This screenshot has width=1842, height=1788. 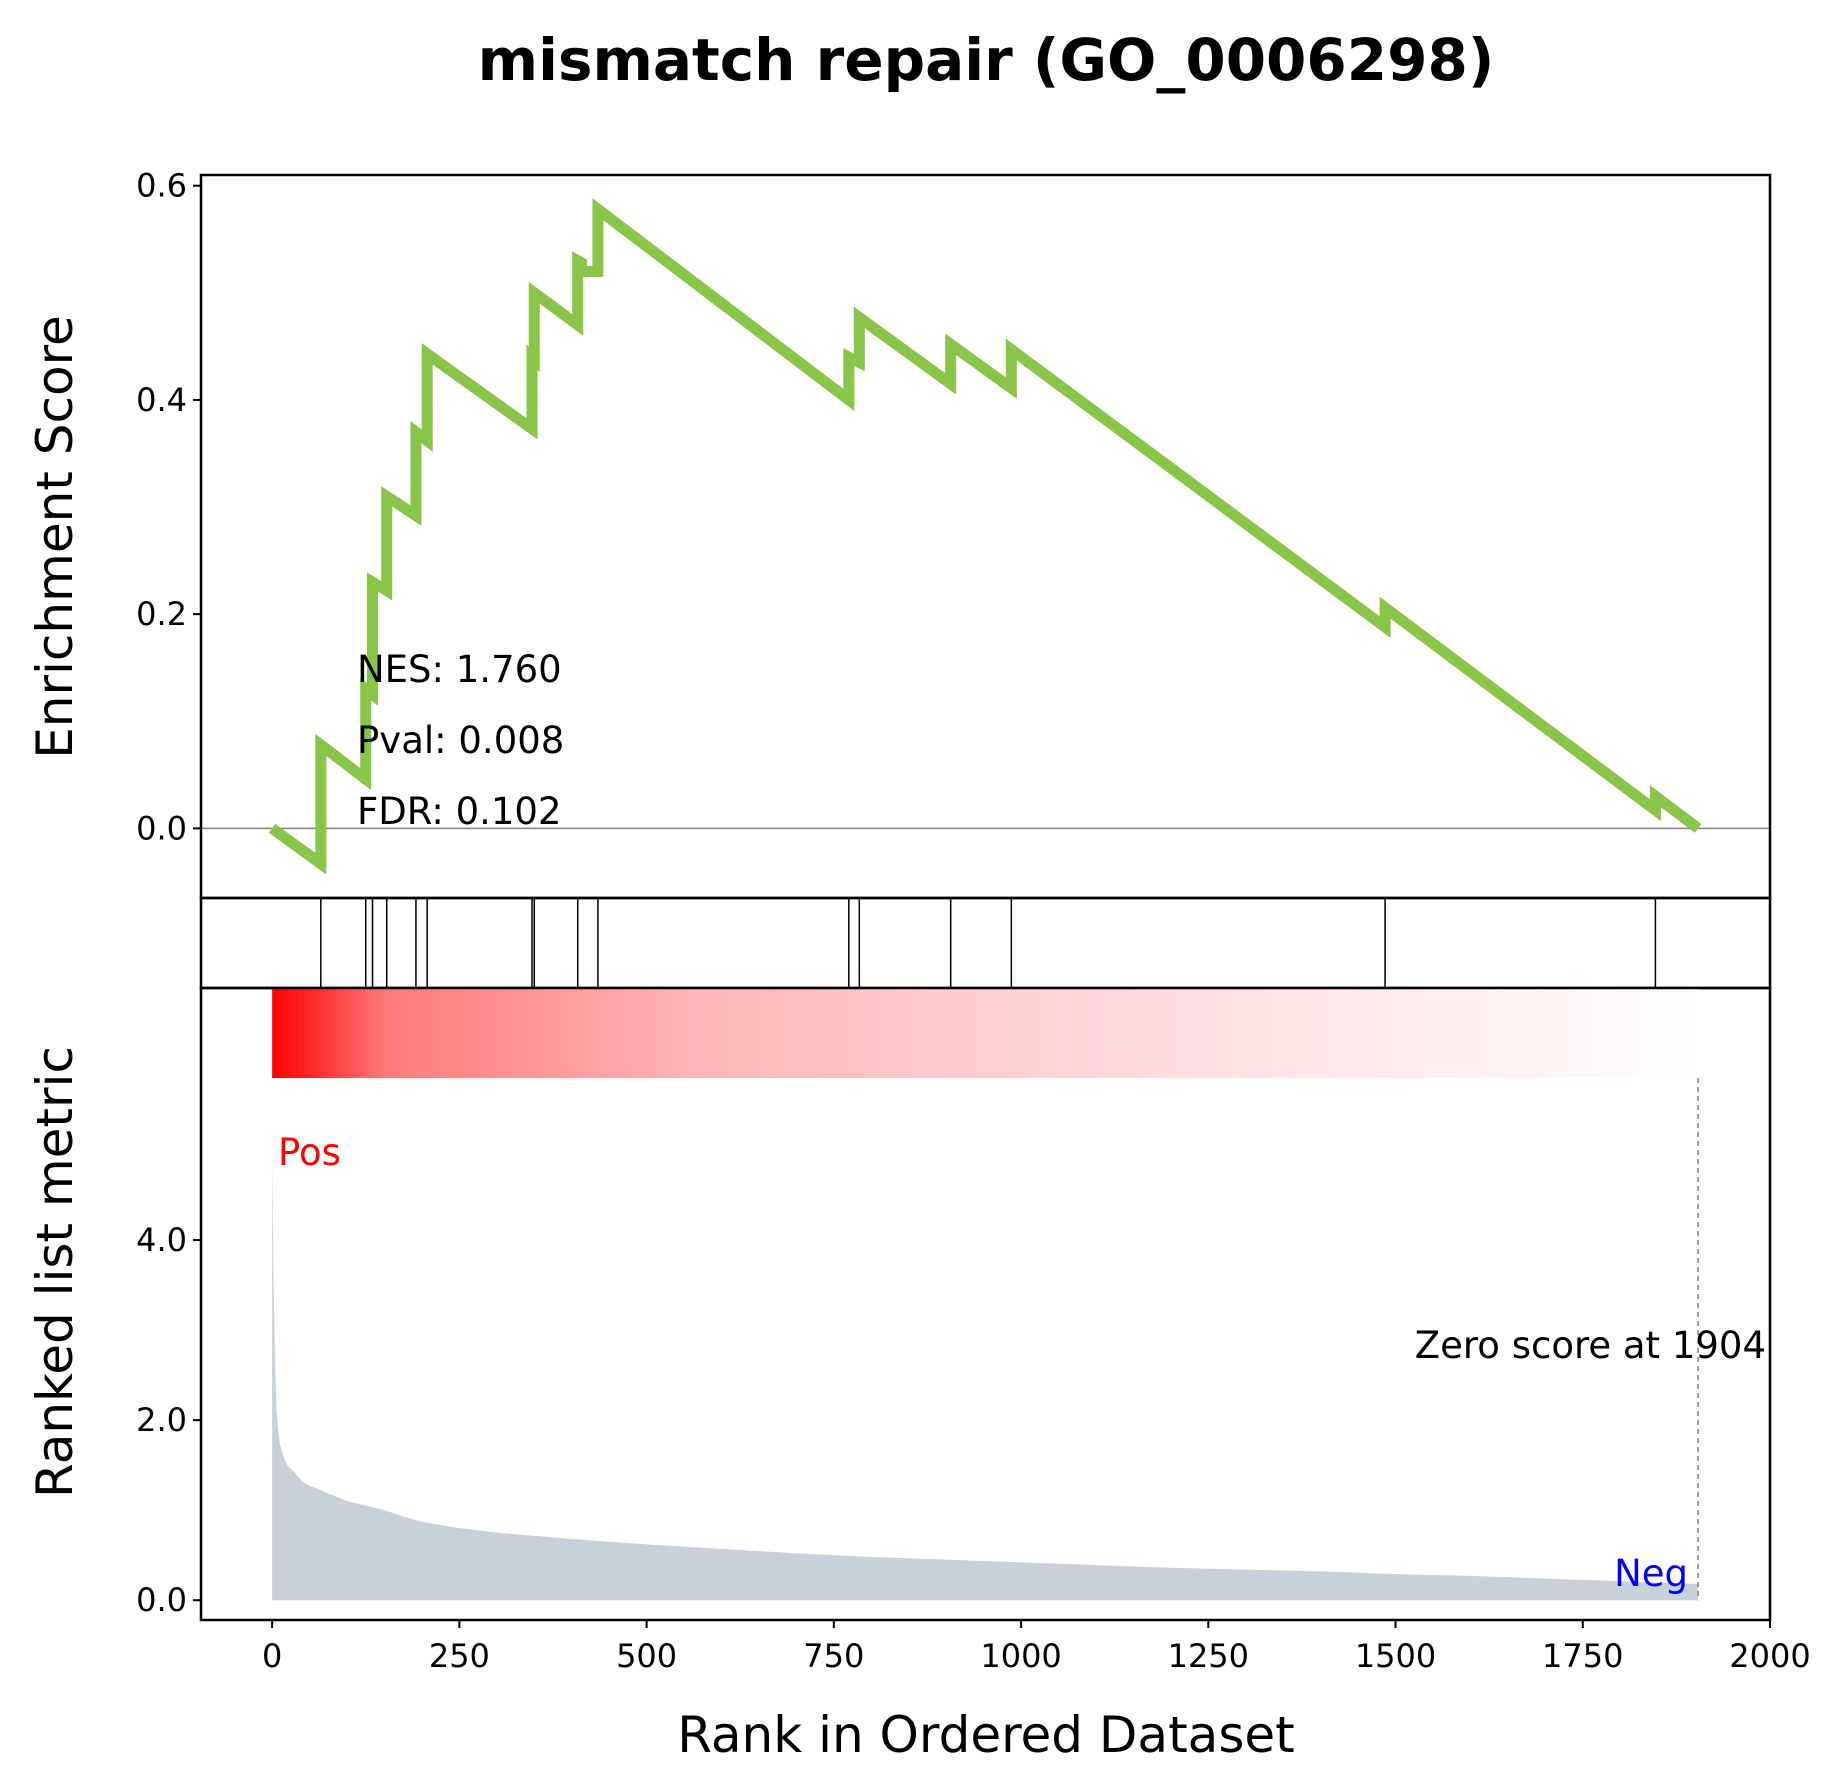 I want to click on hit-lines, so click(x=988, y=943).